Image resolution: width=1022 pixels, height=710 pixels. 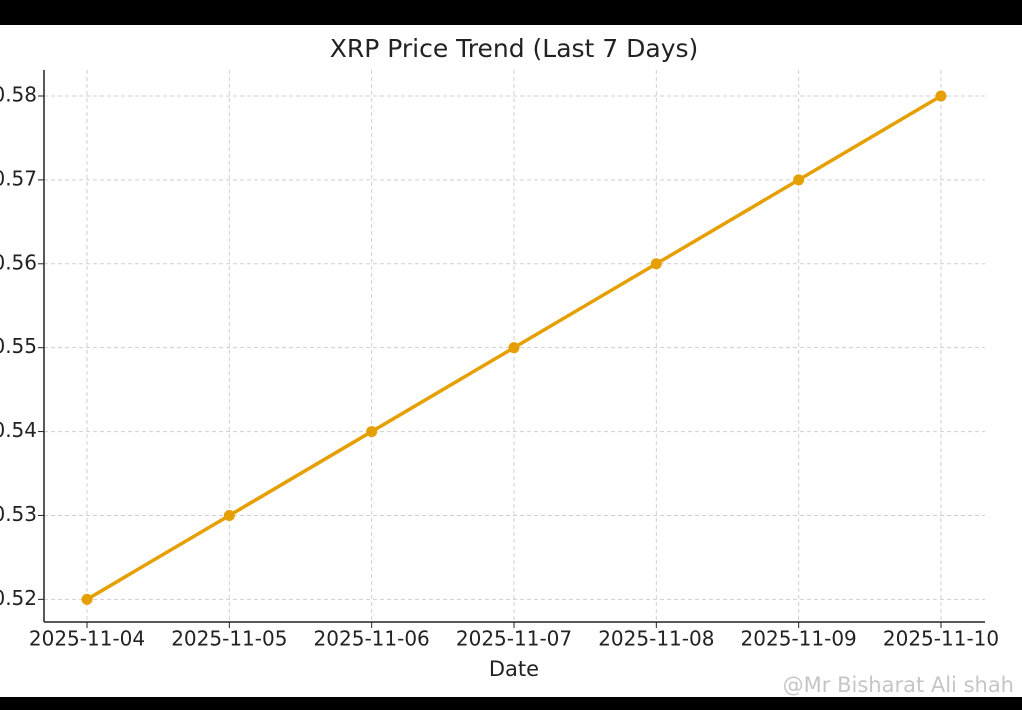 What do you see at coordinates (18, 178) in the screenshot?
I see `y-tick-label: 0.57` at bounding box center [18, 178].